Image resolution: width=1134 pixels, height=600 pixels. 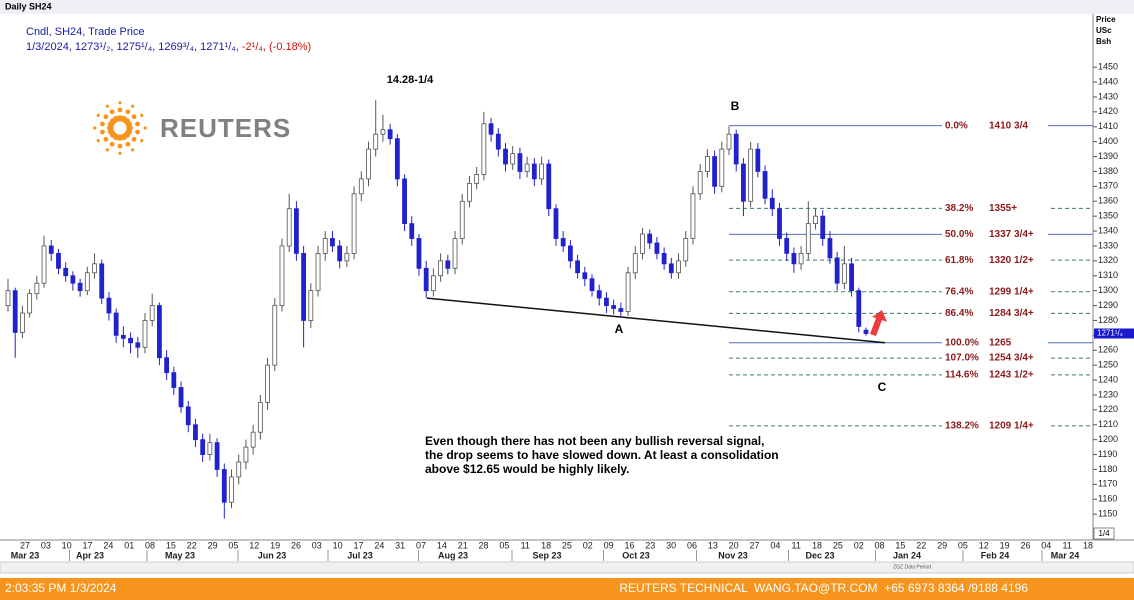 What do you see at coordinates (527, 469) in the screenshot?
I see `note: above $12.65 would be highly likely.` at bounding box center [527, 469].